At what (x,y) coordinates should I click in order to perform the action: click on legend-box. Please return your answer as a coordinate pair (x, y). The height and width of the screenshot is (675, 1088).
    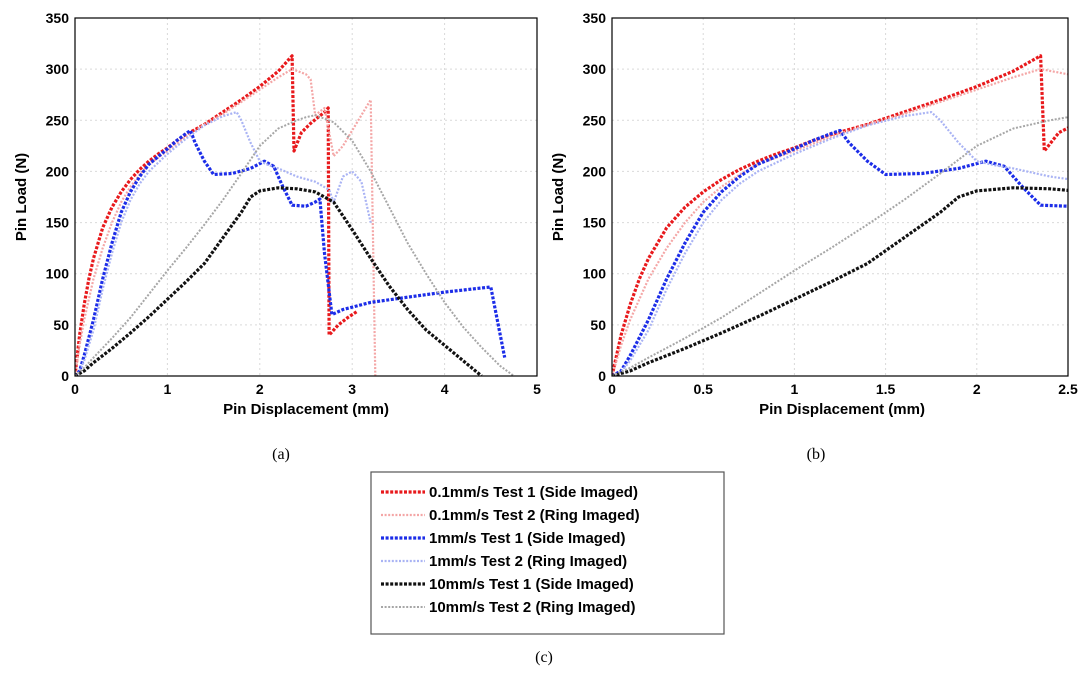
    Looking at the image, I should click on (547, 553).